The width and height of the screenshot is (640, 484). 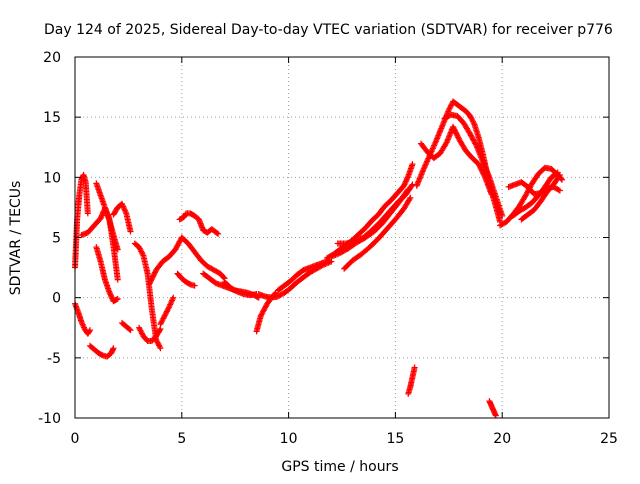 I want to click on y-tick-label: 0, so click(x=56, y=299).